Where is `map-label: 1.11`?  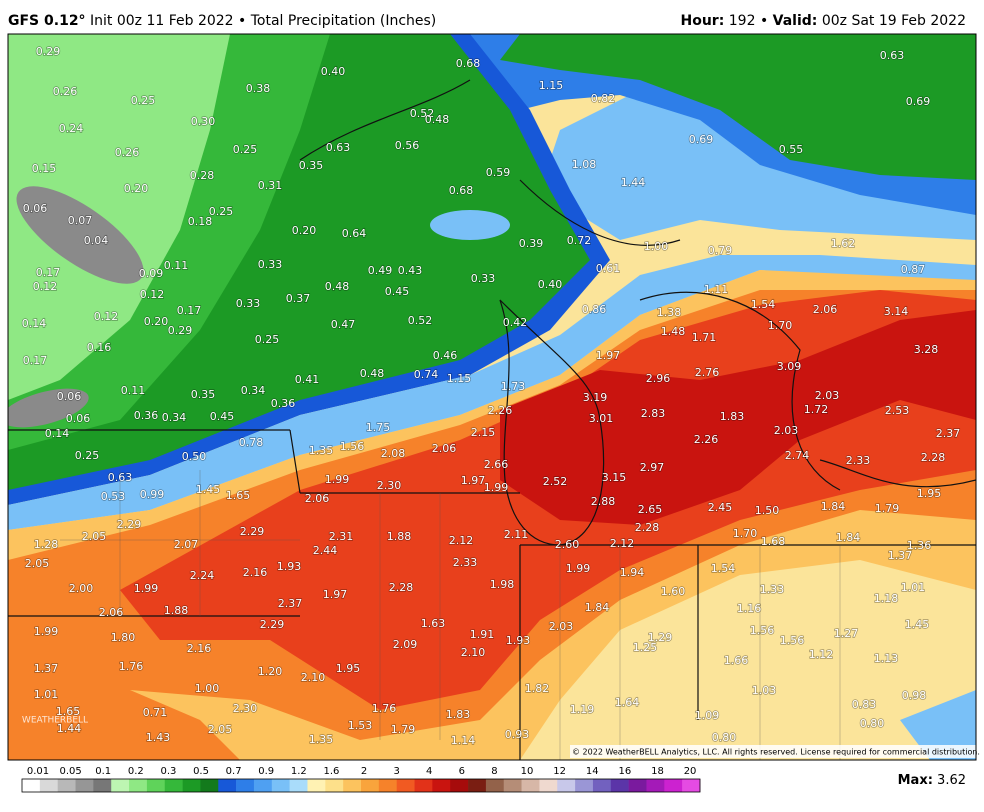
map-label: 1.11 is located at coordinates (716, 289).